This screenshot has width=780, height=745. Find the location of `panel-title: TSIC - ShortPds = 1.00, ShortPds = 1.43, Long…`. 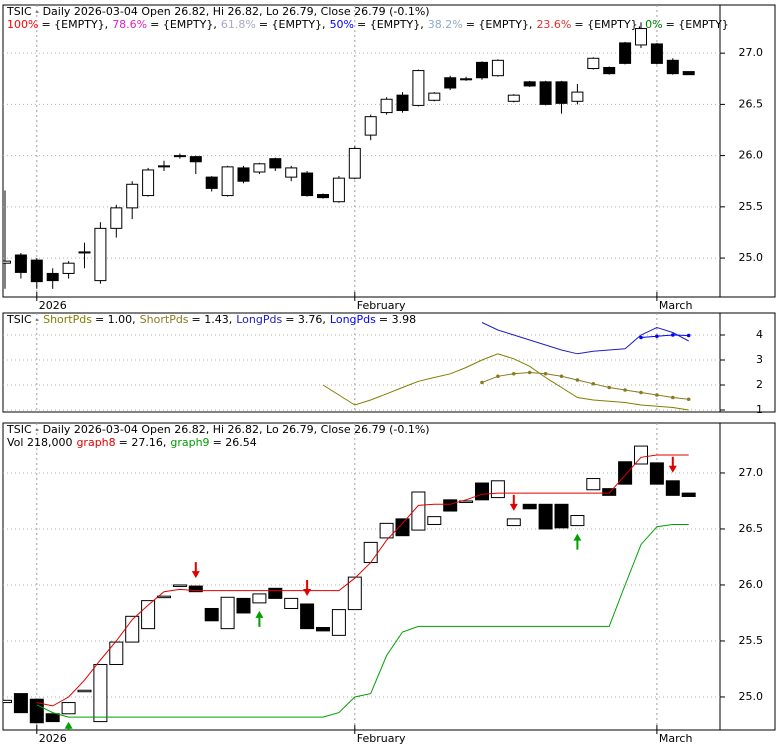

panel-title: TSIC - ShortPds = 1.00, ShortPds = 1.43, Long… is located at coordinates (211, 319).